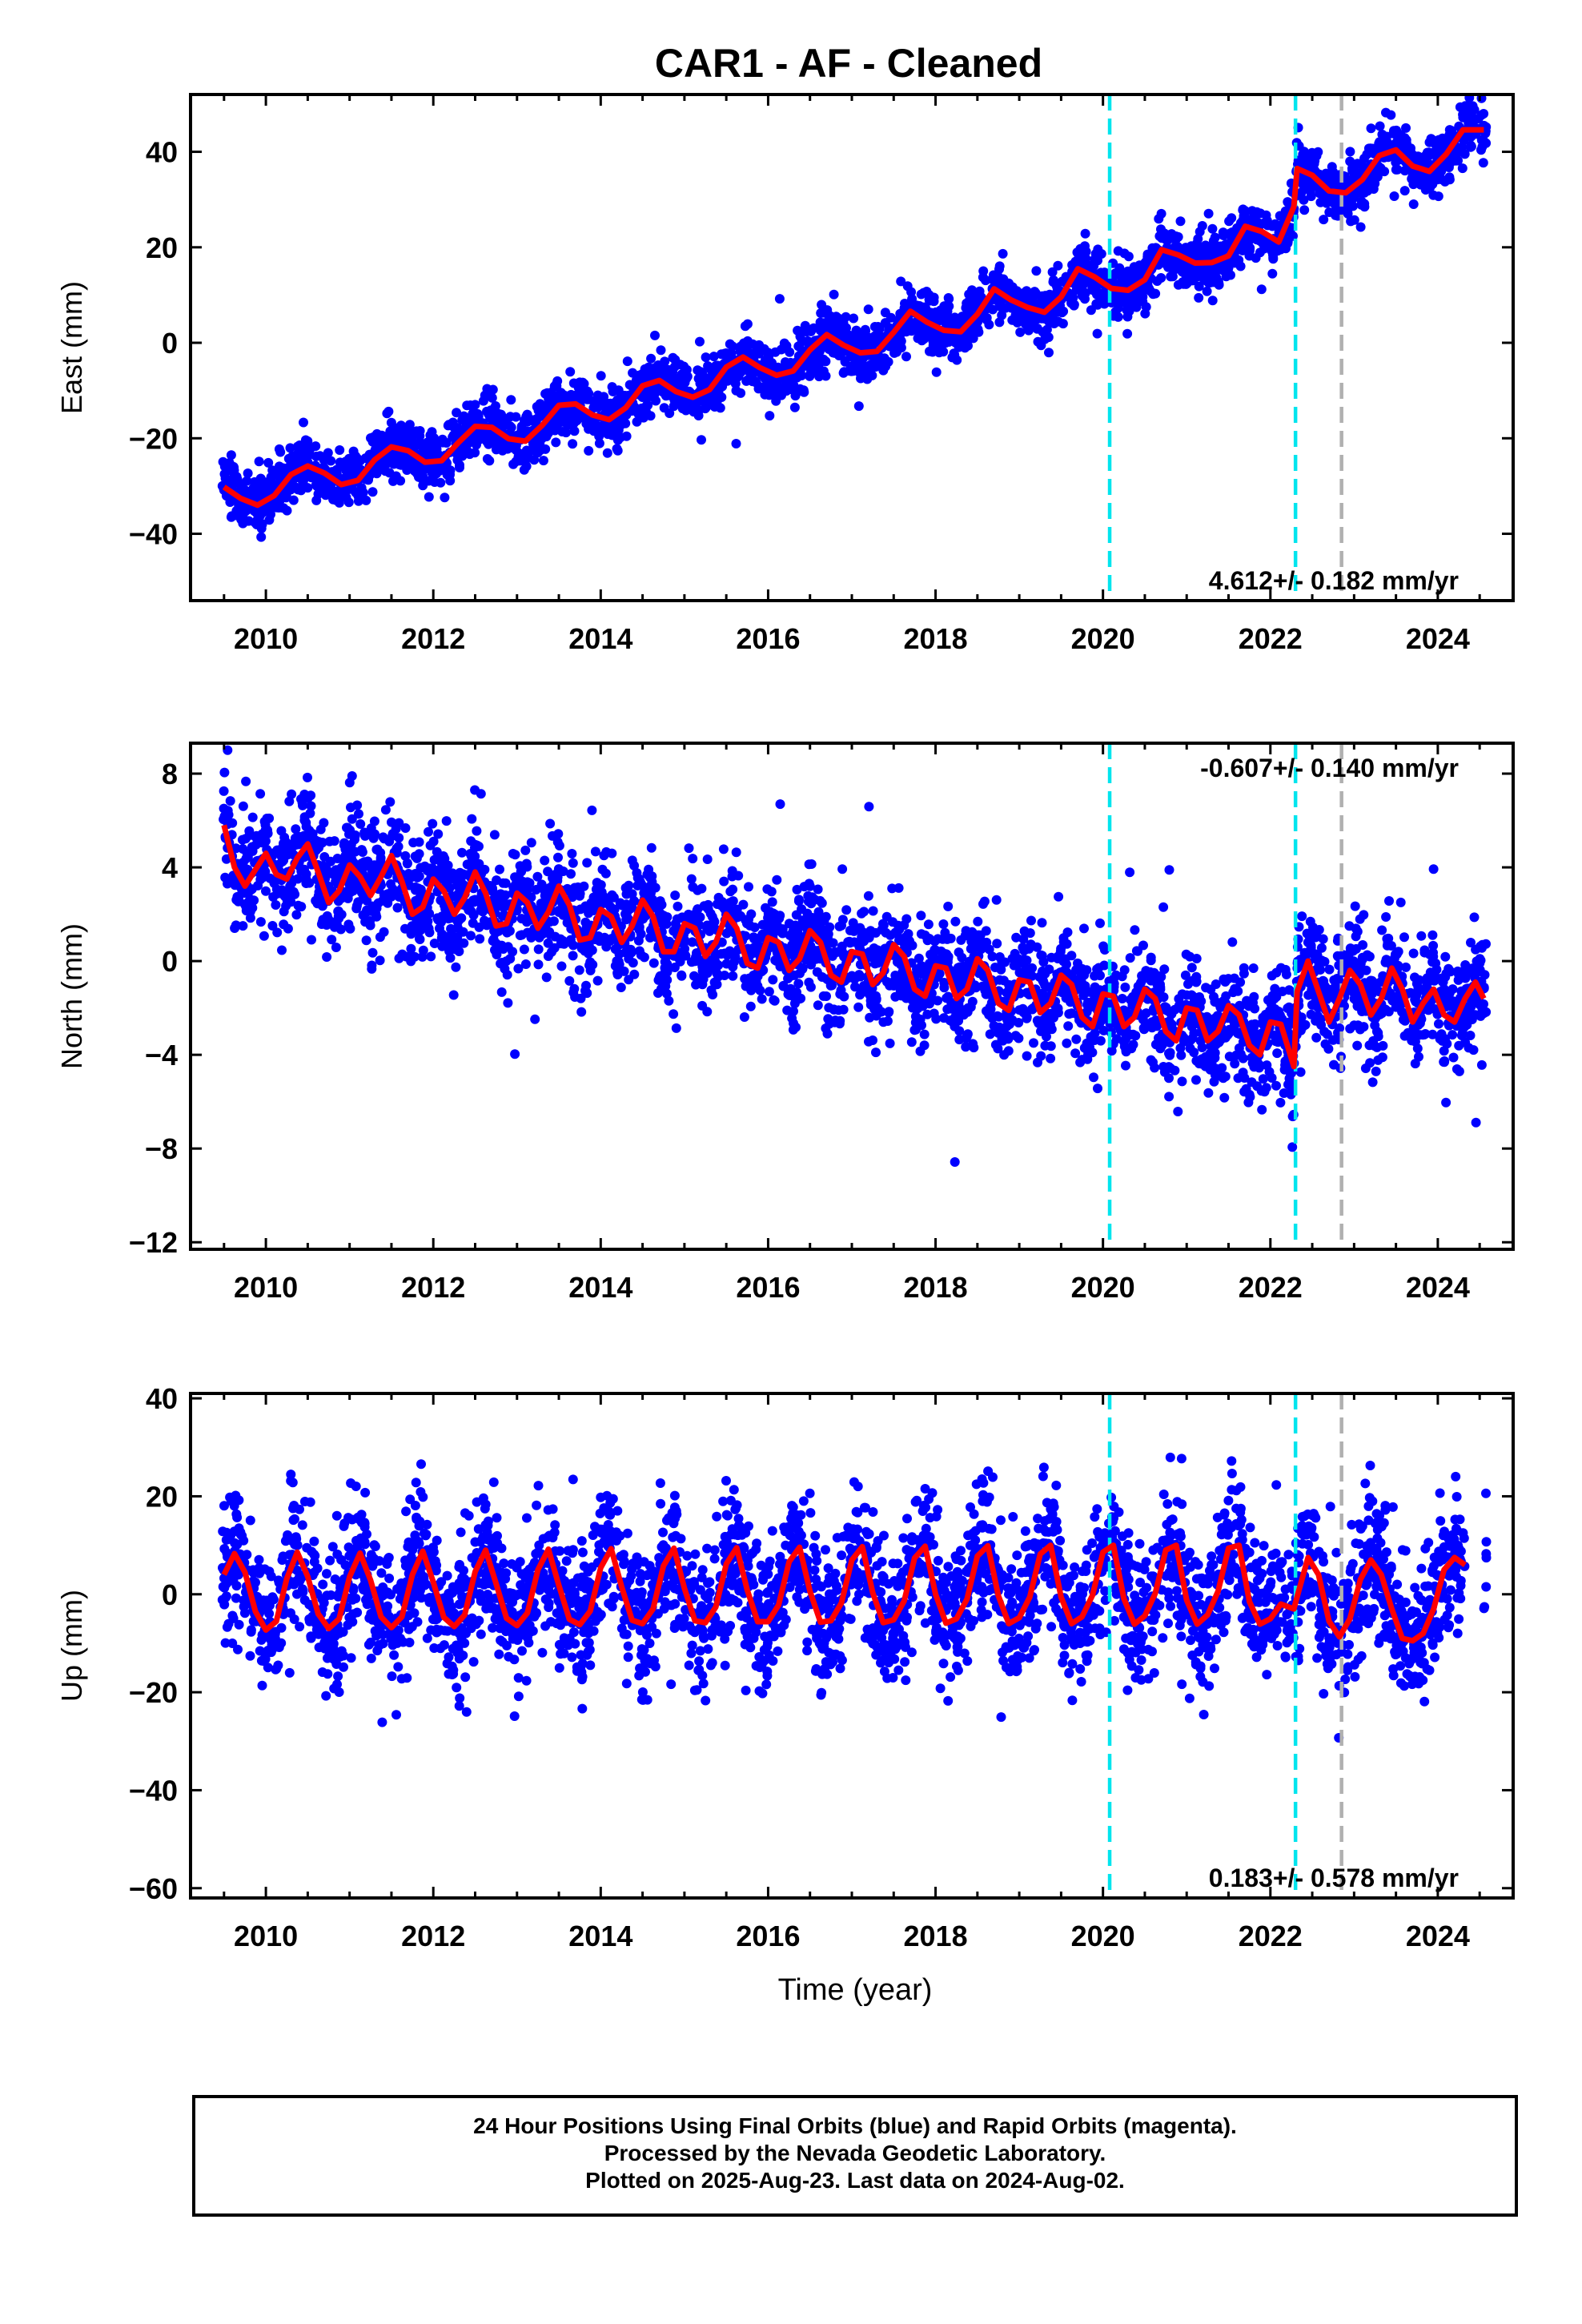  I want to click on y-tick-label: 0, so click(170, 343).